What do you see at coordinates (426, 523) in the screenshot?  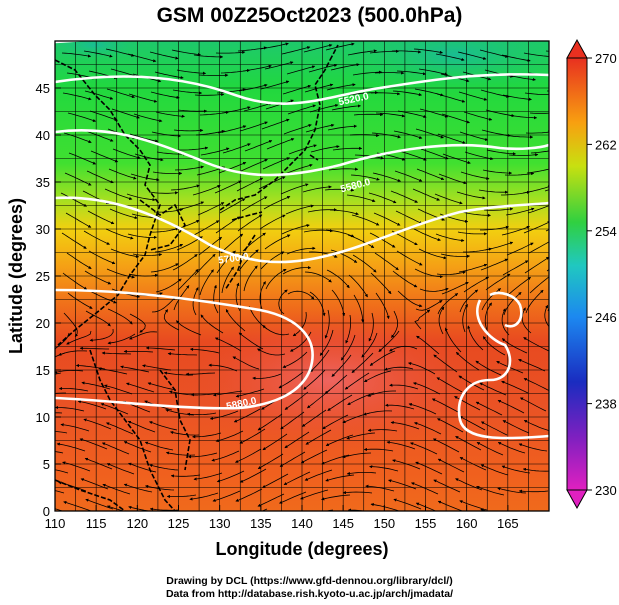 I see `x-tick-label: 155` at bounding box center [426, 523].